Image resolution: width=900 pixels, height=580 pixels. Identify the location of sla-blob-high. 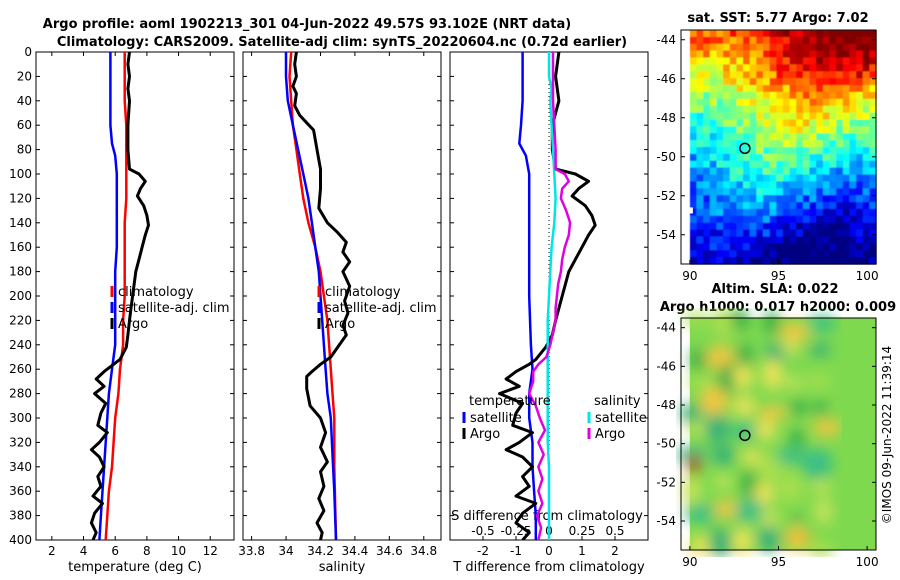
(797, 538).